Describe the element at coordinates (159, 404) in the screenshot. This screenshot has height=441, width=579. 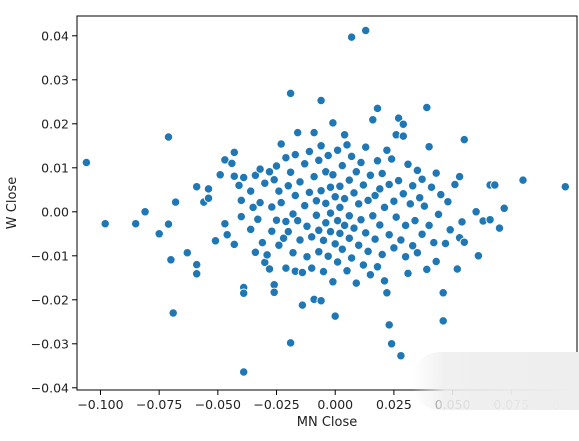
I see `x-tick-label: −0.075` at that location.